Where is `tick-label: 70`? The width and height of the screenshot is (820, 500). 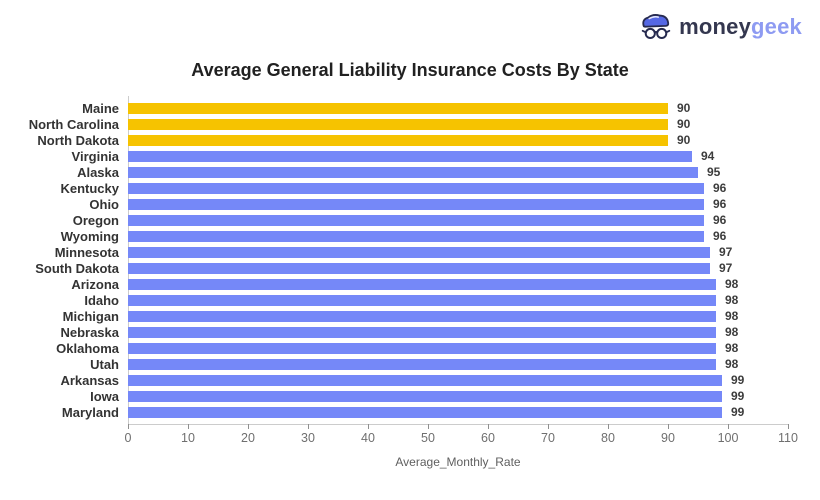 tick-label: 70 is located at coordinates (548, 438).